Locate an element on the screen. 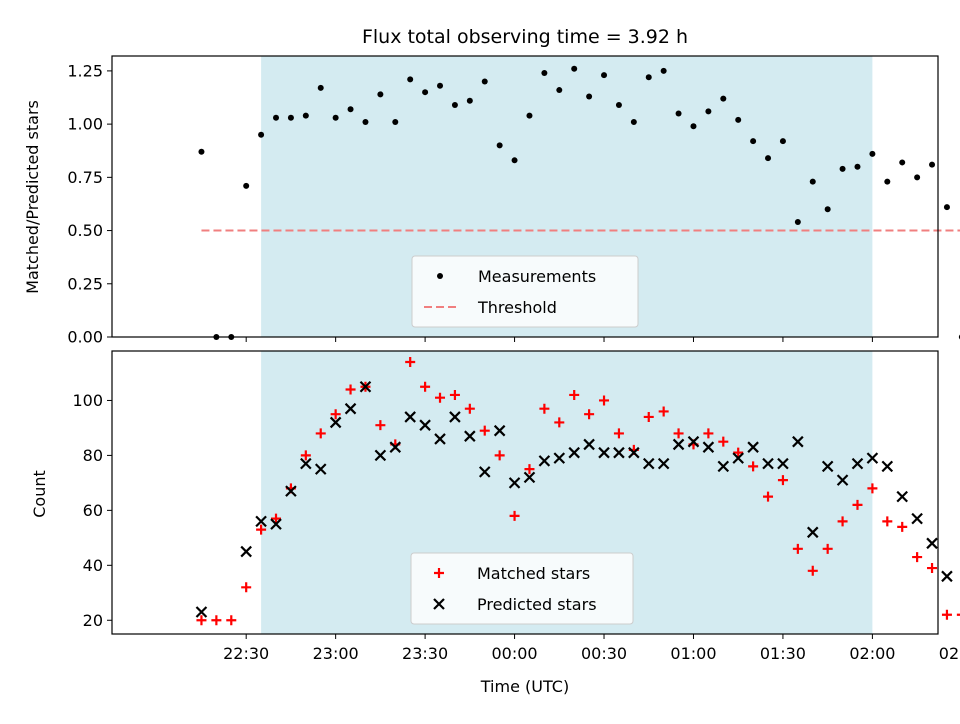 The width and height of the screenshot is (960, 724). legend-label: Threshold is located at coordinates (517, 307).